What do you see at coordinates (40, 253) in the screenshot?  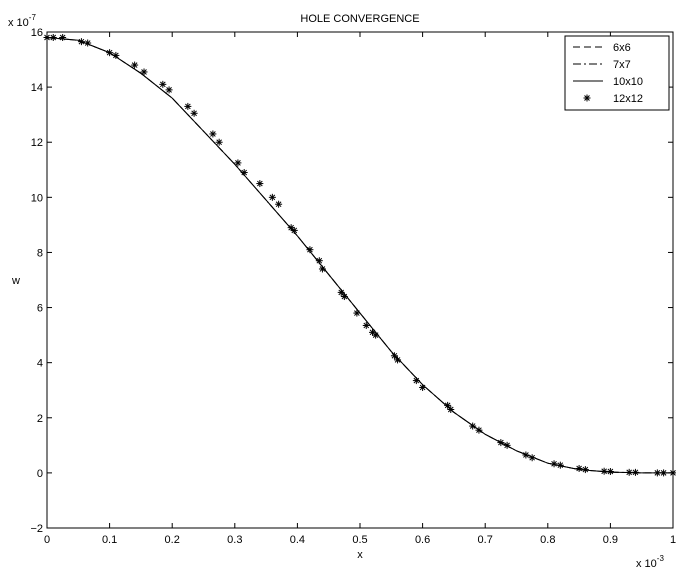 I see `y-tick-label: 8` at bounding box center [40, 253].